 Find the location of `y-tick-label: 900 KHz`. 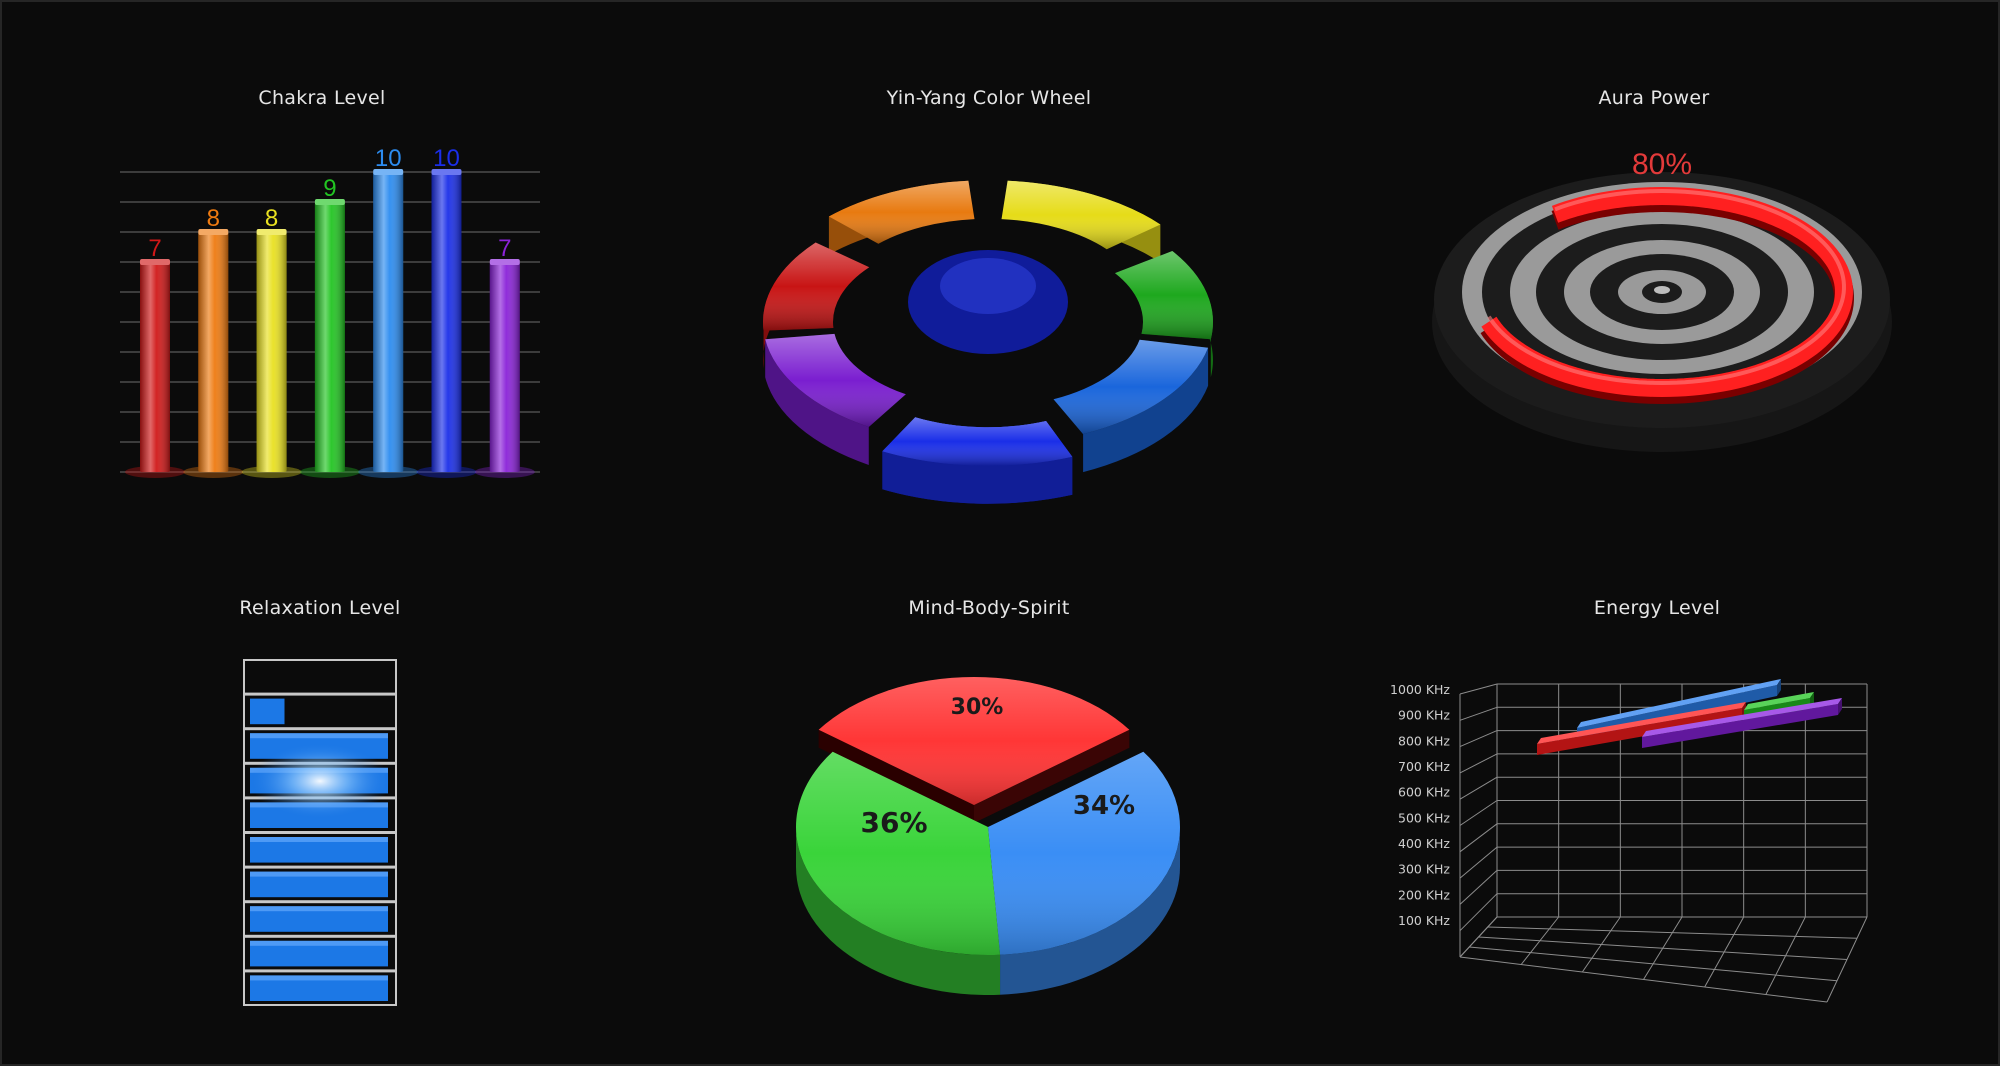

y-tick-label: 900 KHz is located at coordinates (1424, 715).